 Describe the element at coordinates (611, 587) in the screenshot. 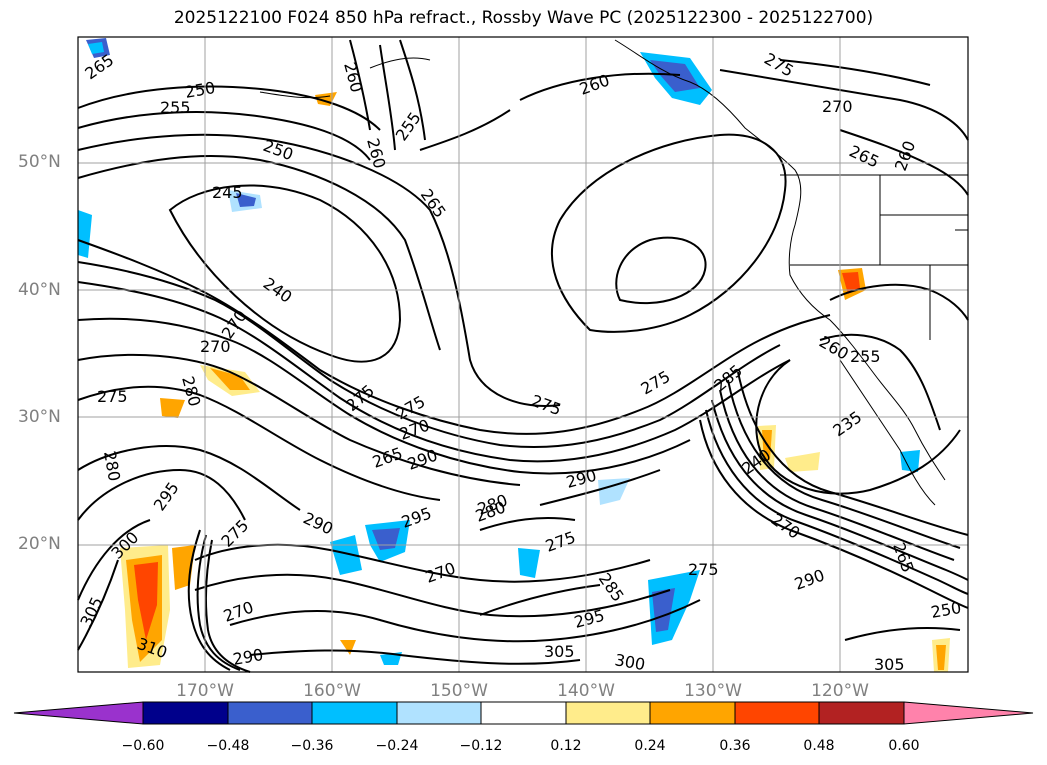

I see `contour-label: 285` at that location.